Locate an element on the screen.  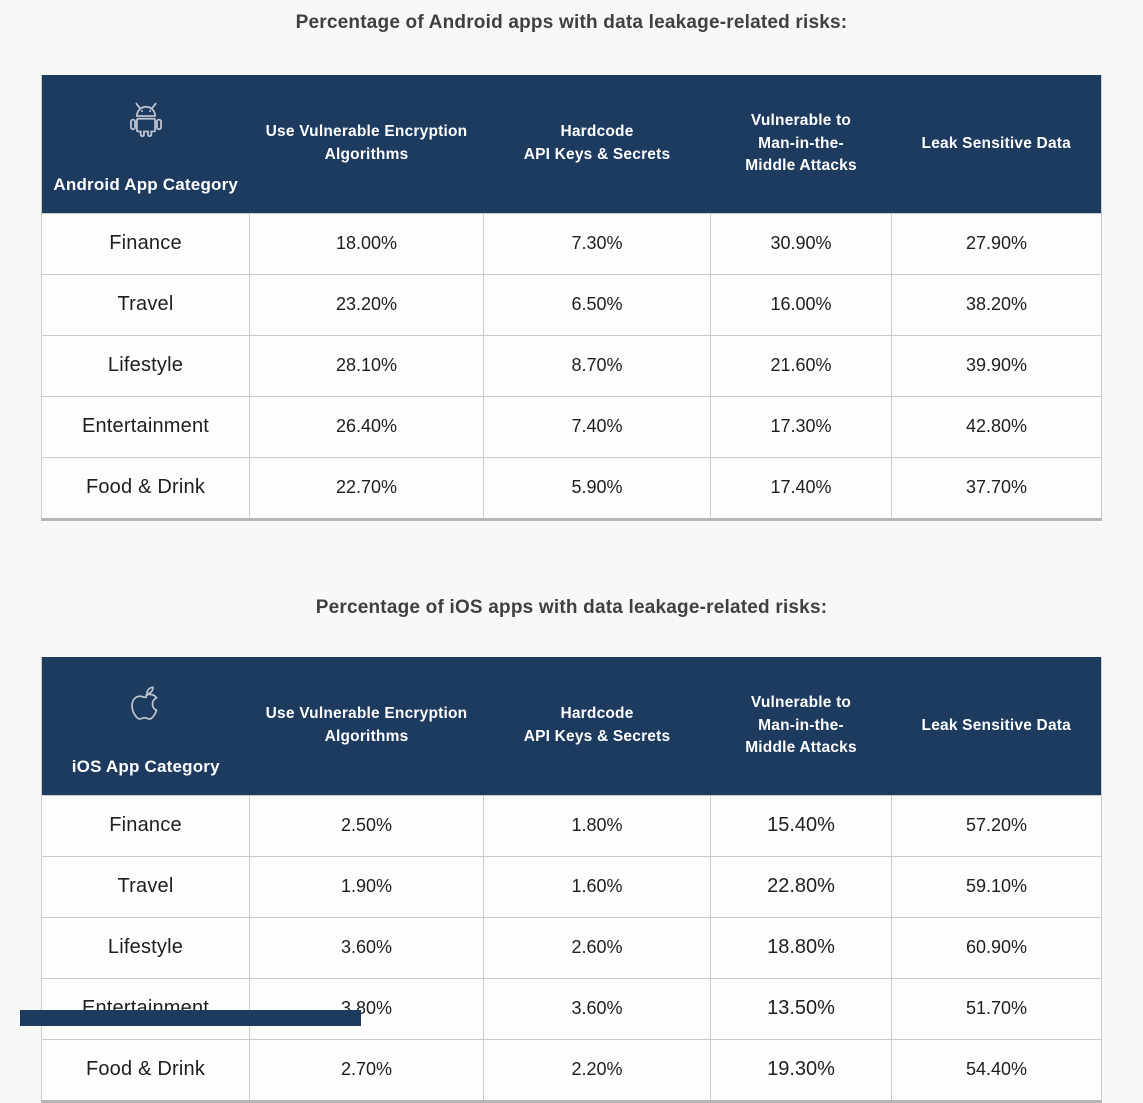
value-cell: 42.80% is located at coordinates (996, 426).